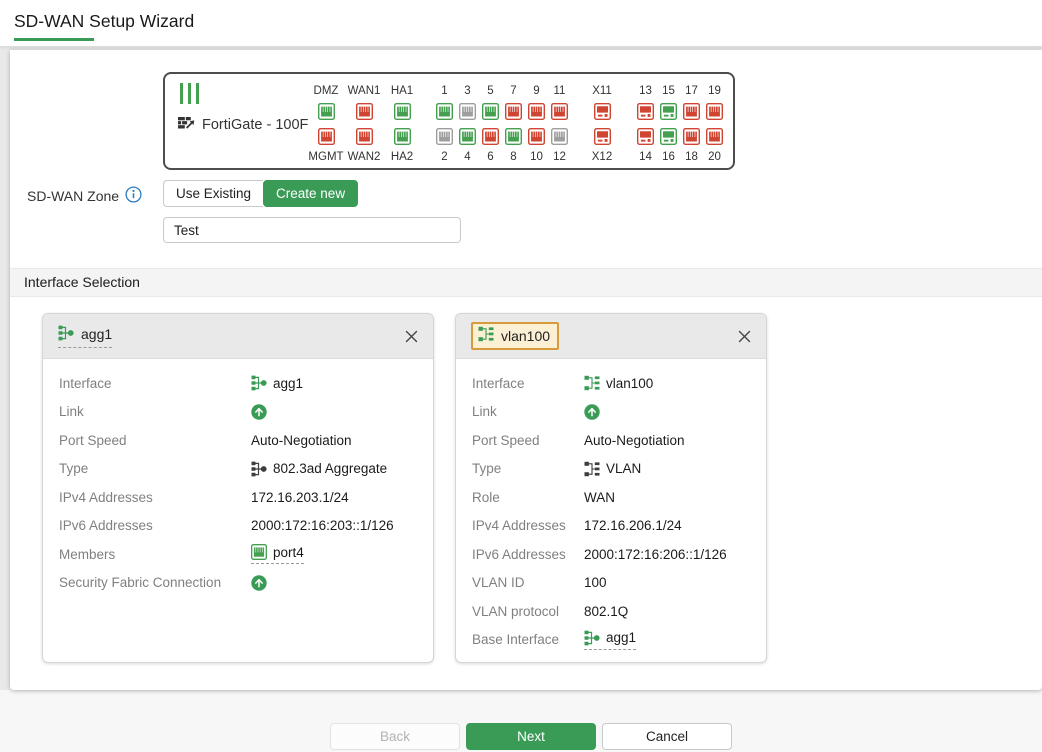  I want to click on interface-ref-link: port4, so click(277, 554).